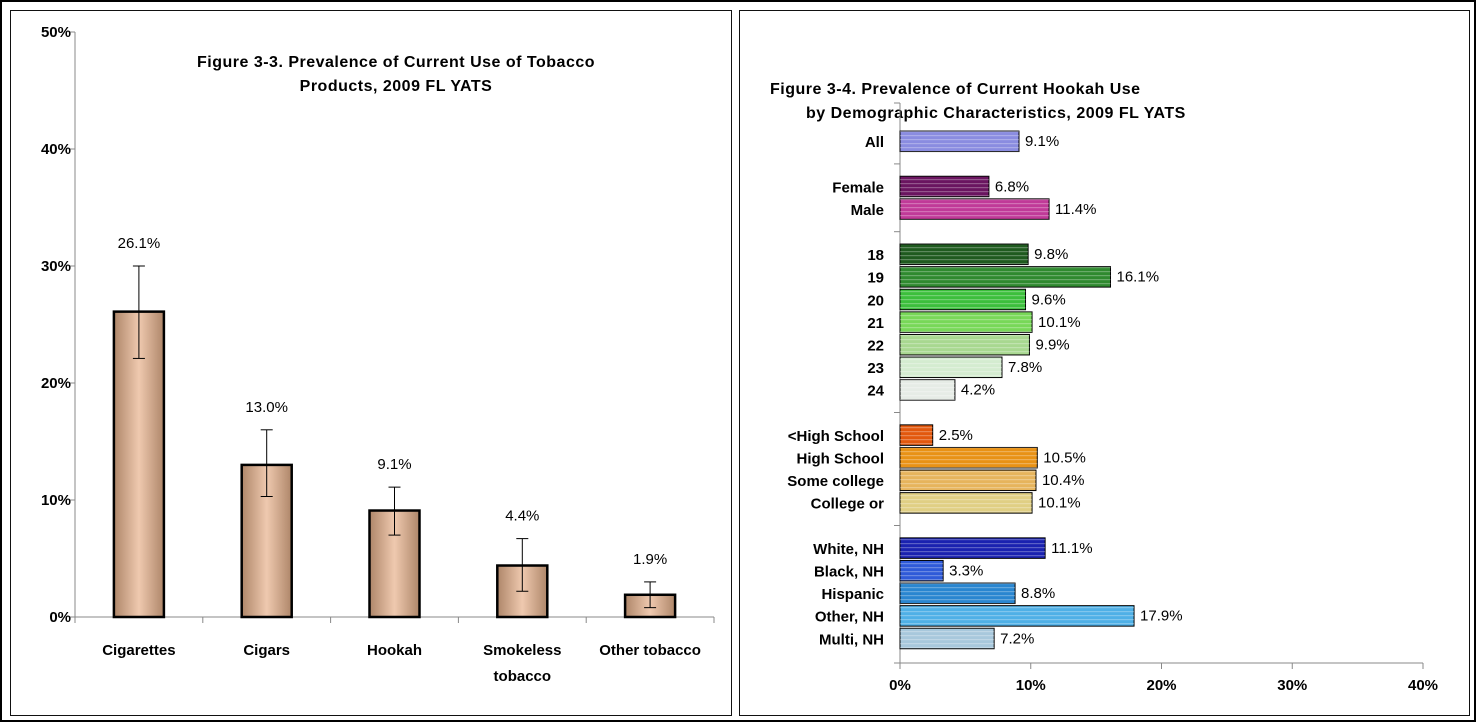 Image resolution: width=1476 pixels, height=722 pixels. What do you see at coordinates (1423, 685) in the screenshot?
I see `x-tick-label: 40%` at bounding box center [1423, 685].